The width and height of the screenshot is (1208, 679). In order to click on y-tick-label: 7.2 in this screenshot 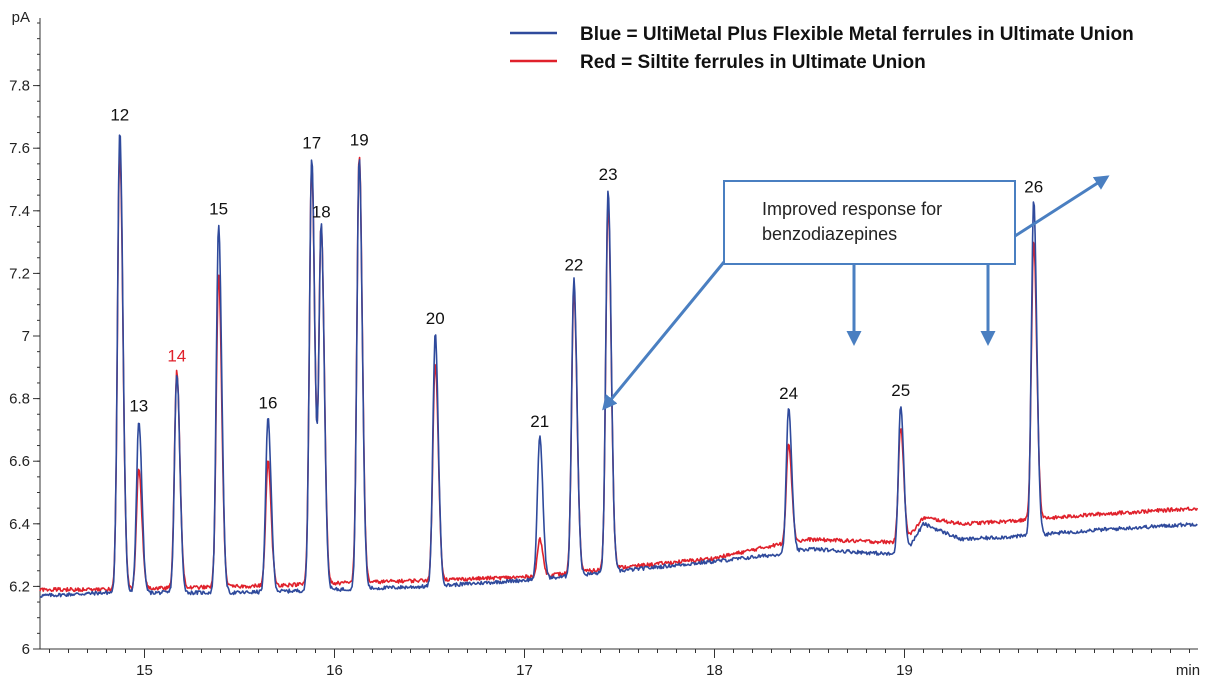, I will do `click(19, 273)`.